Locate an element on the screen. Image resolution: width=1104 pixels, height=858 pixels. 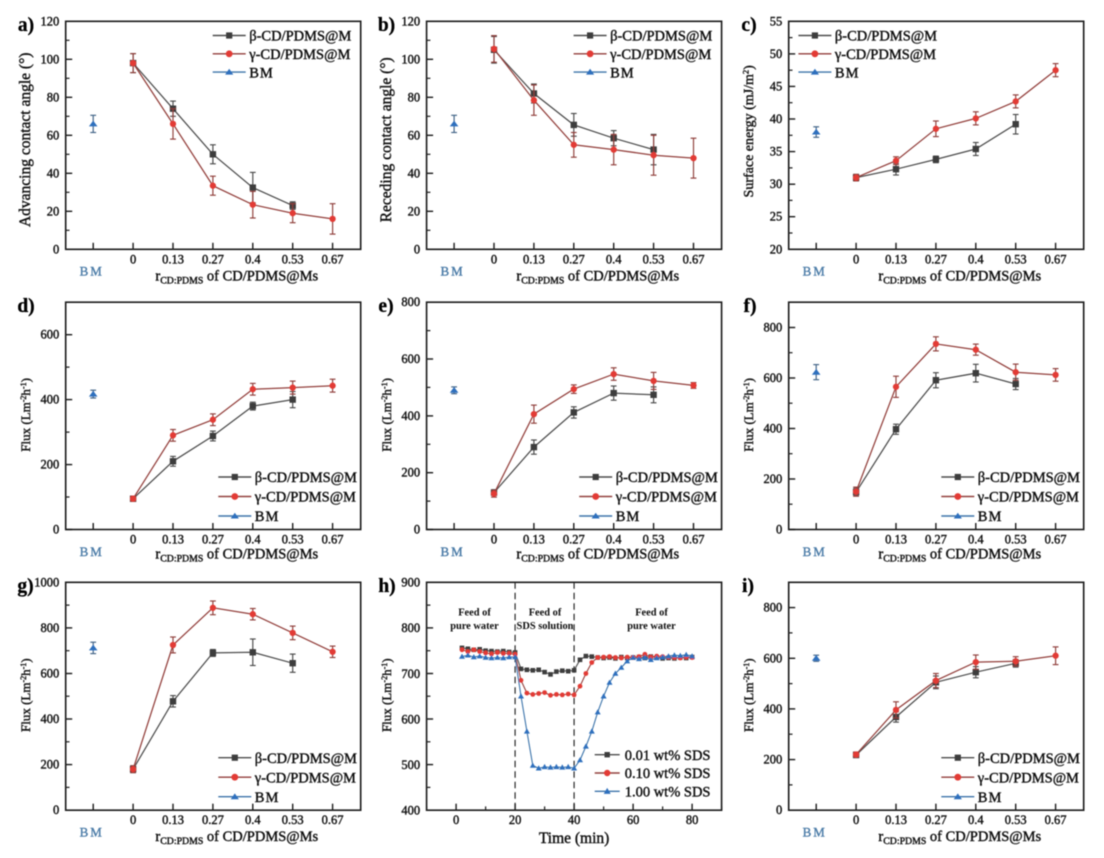
svg-text: e) is located at coordinates (385, 306).